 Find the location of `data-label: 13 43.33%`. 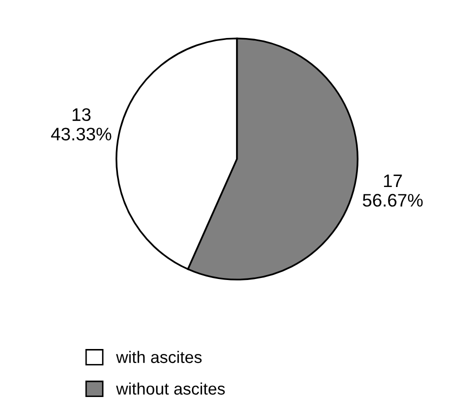

data-label: 13 43.33% is located at coordinates (81, 124).